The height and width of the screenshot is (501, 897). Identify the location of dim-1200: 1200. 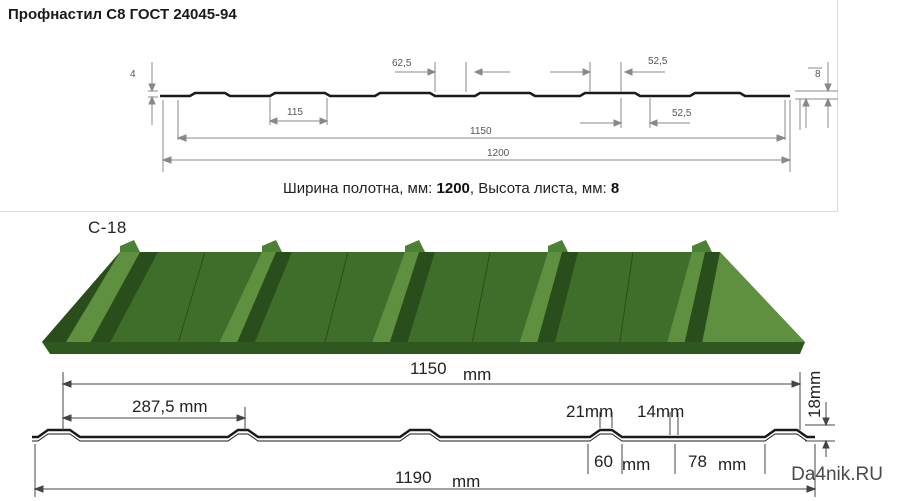
(498, 153).